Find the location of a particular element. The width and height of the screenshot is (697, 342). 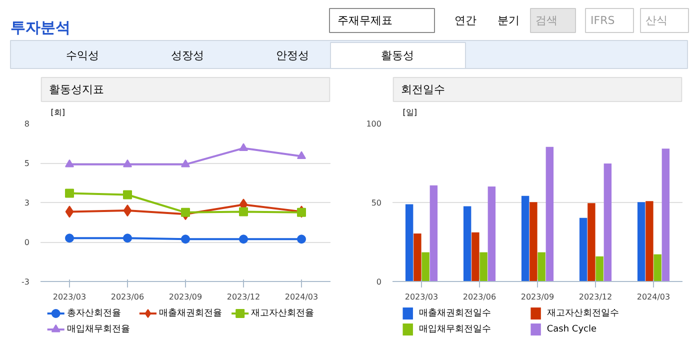

y-tick-label: 3 is located at coordinates (27, 203).